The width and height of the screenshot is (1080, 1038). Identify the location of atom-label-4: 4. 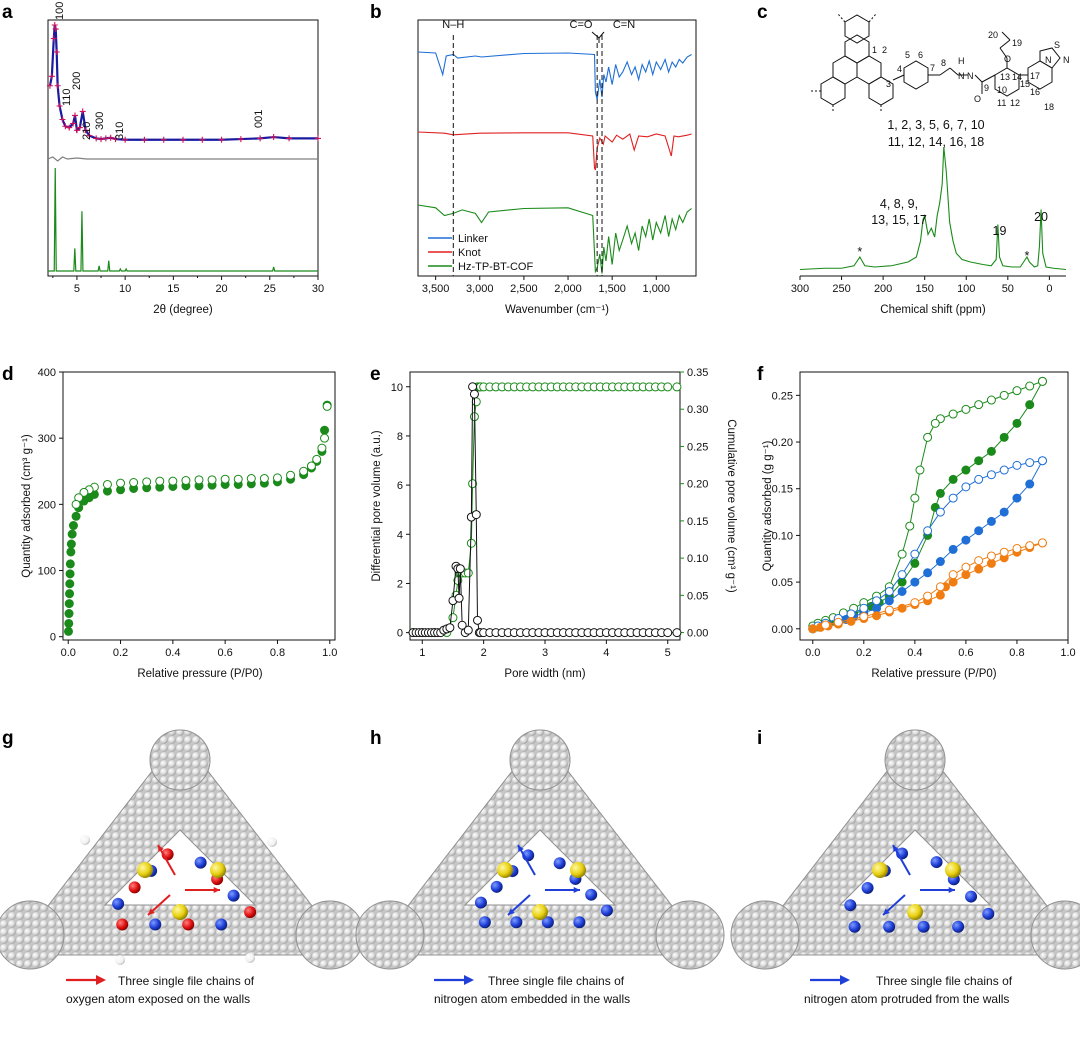
(899, 69).